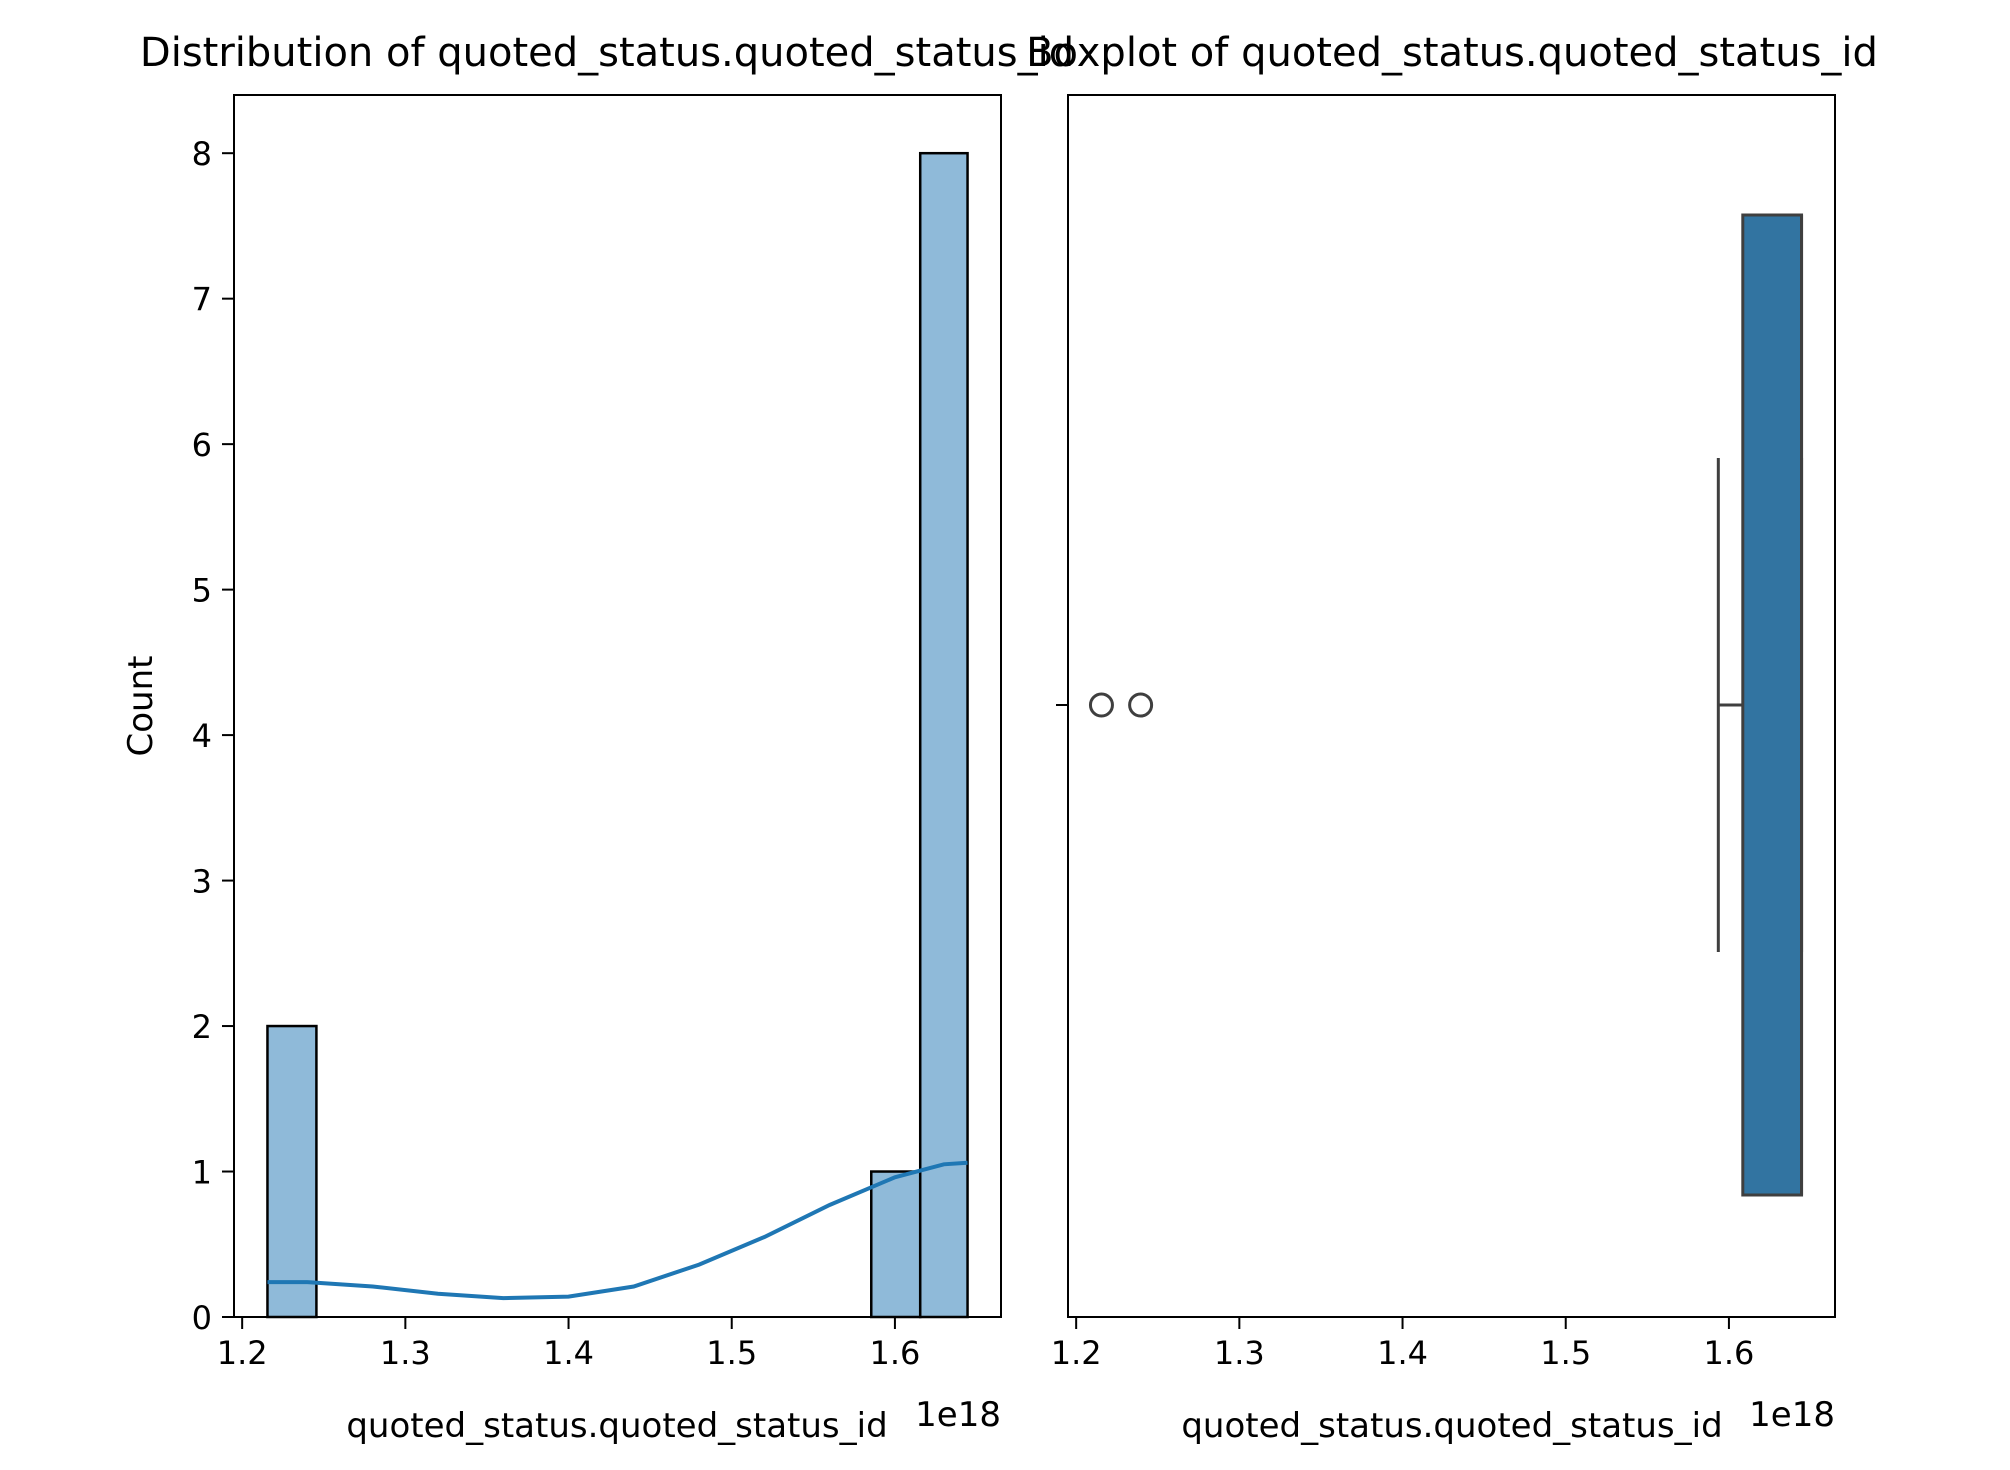  I want to click on histogram-y-tick-label: 5, so click(202, 591).